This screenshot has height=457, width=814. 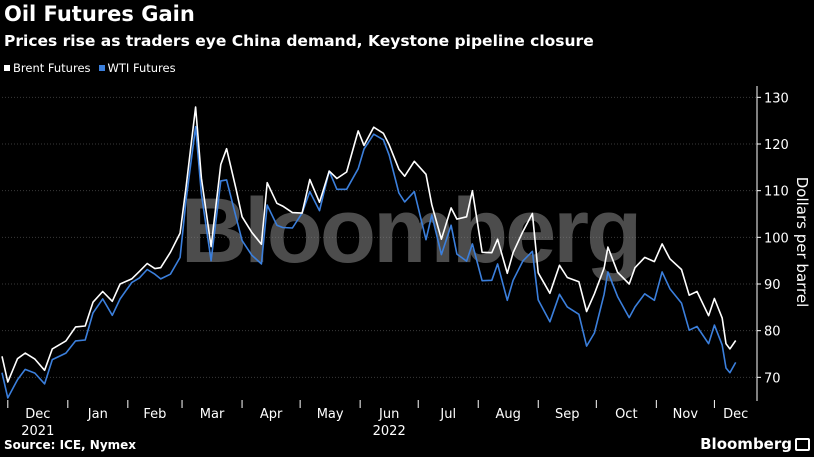 What do you see at coordinates (154, 414) in the screenshot?
I see `x-tick-label: Feb` at bounding box center [154, 414].